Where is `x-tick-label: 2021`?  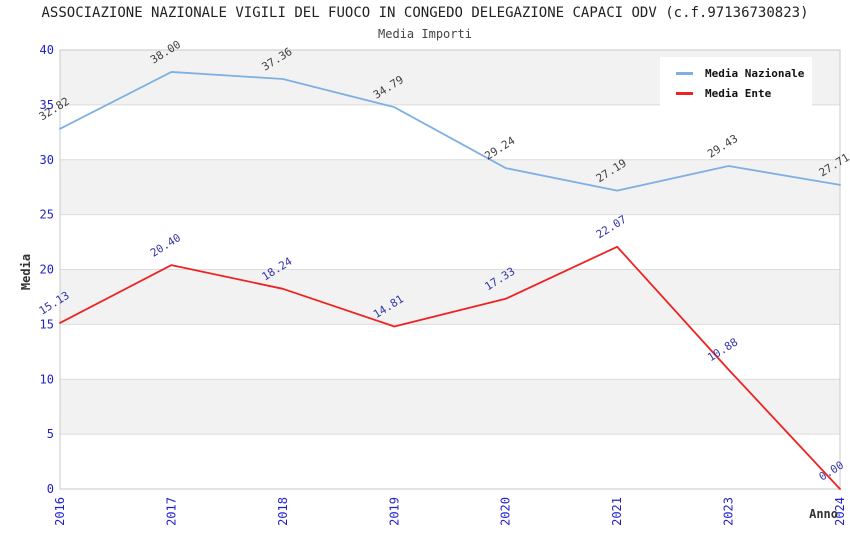 x-tick-label: 2021 is located at coordinates (617, 511).